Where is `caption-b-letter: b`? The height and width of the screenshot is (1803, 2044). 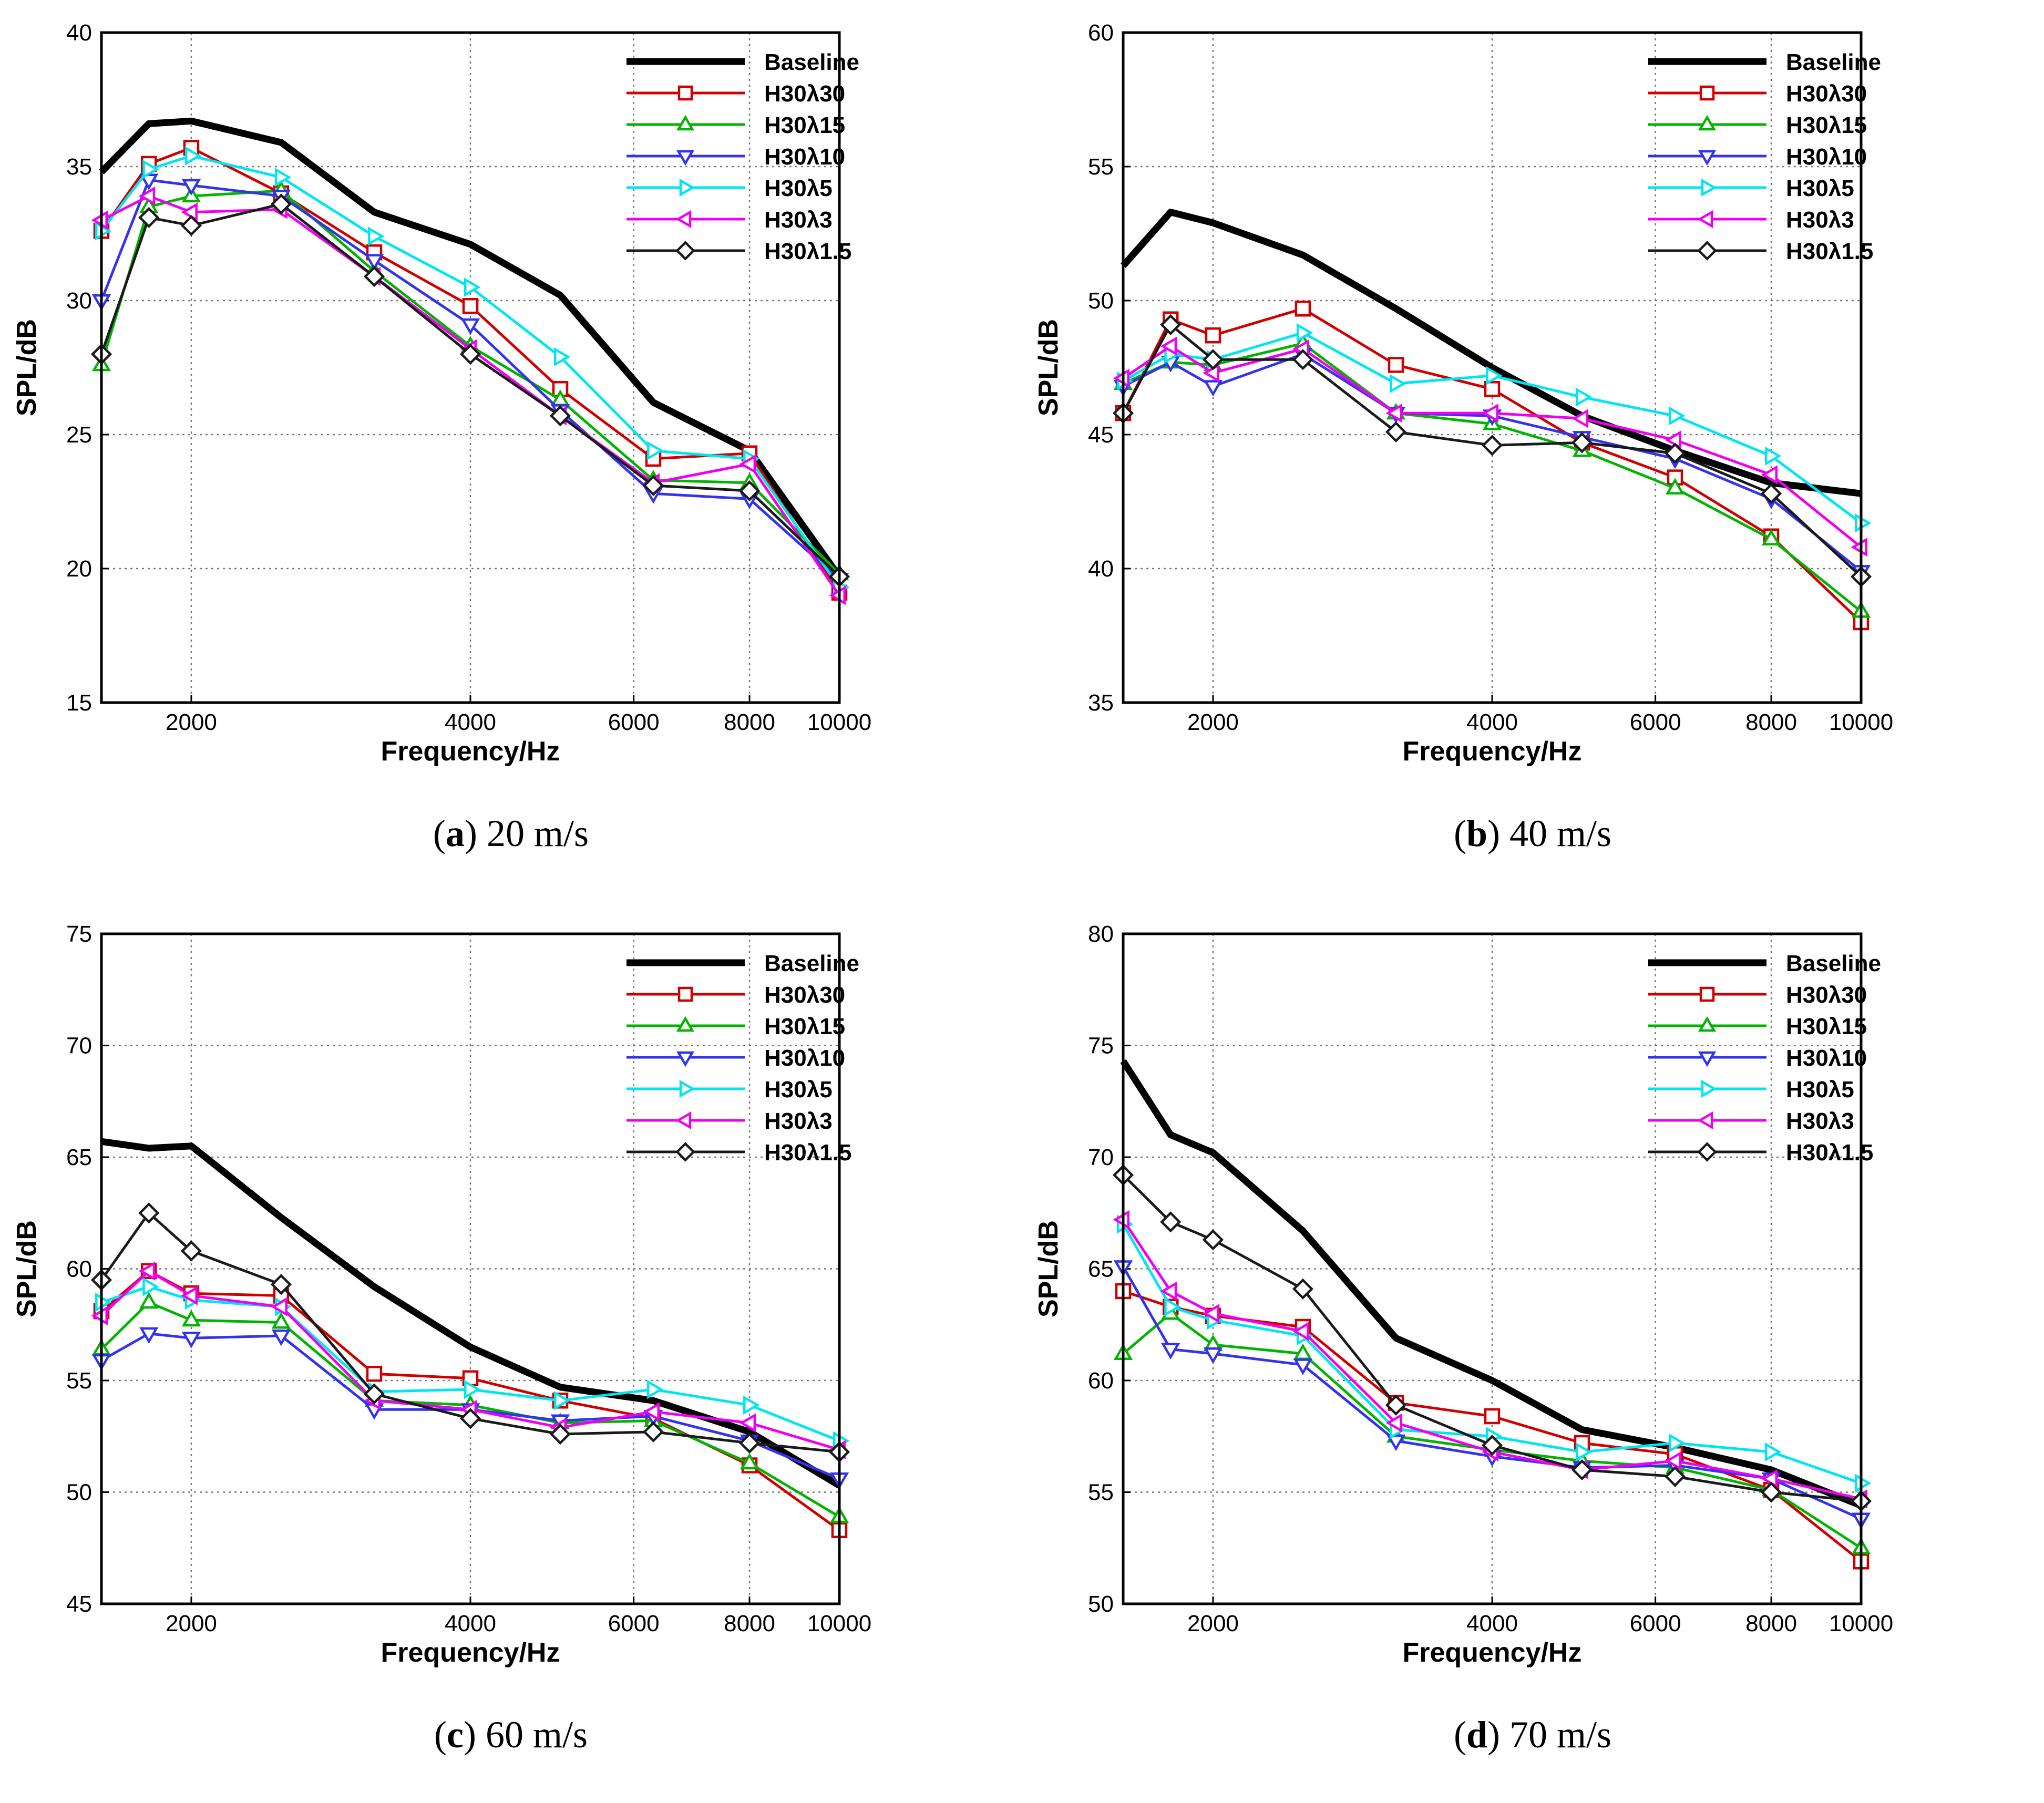 caption-b-letter: b is located at coordinates (1476, 833).